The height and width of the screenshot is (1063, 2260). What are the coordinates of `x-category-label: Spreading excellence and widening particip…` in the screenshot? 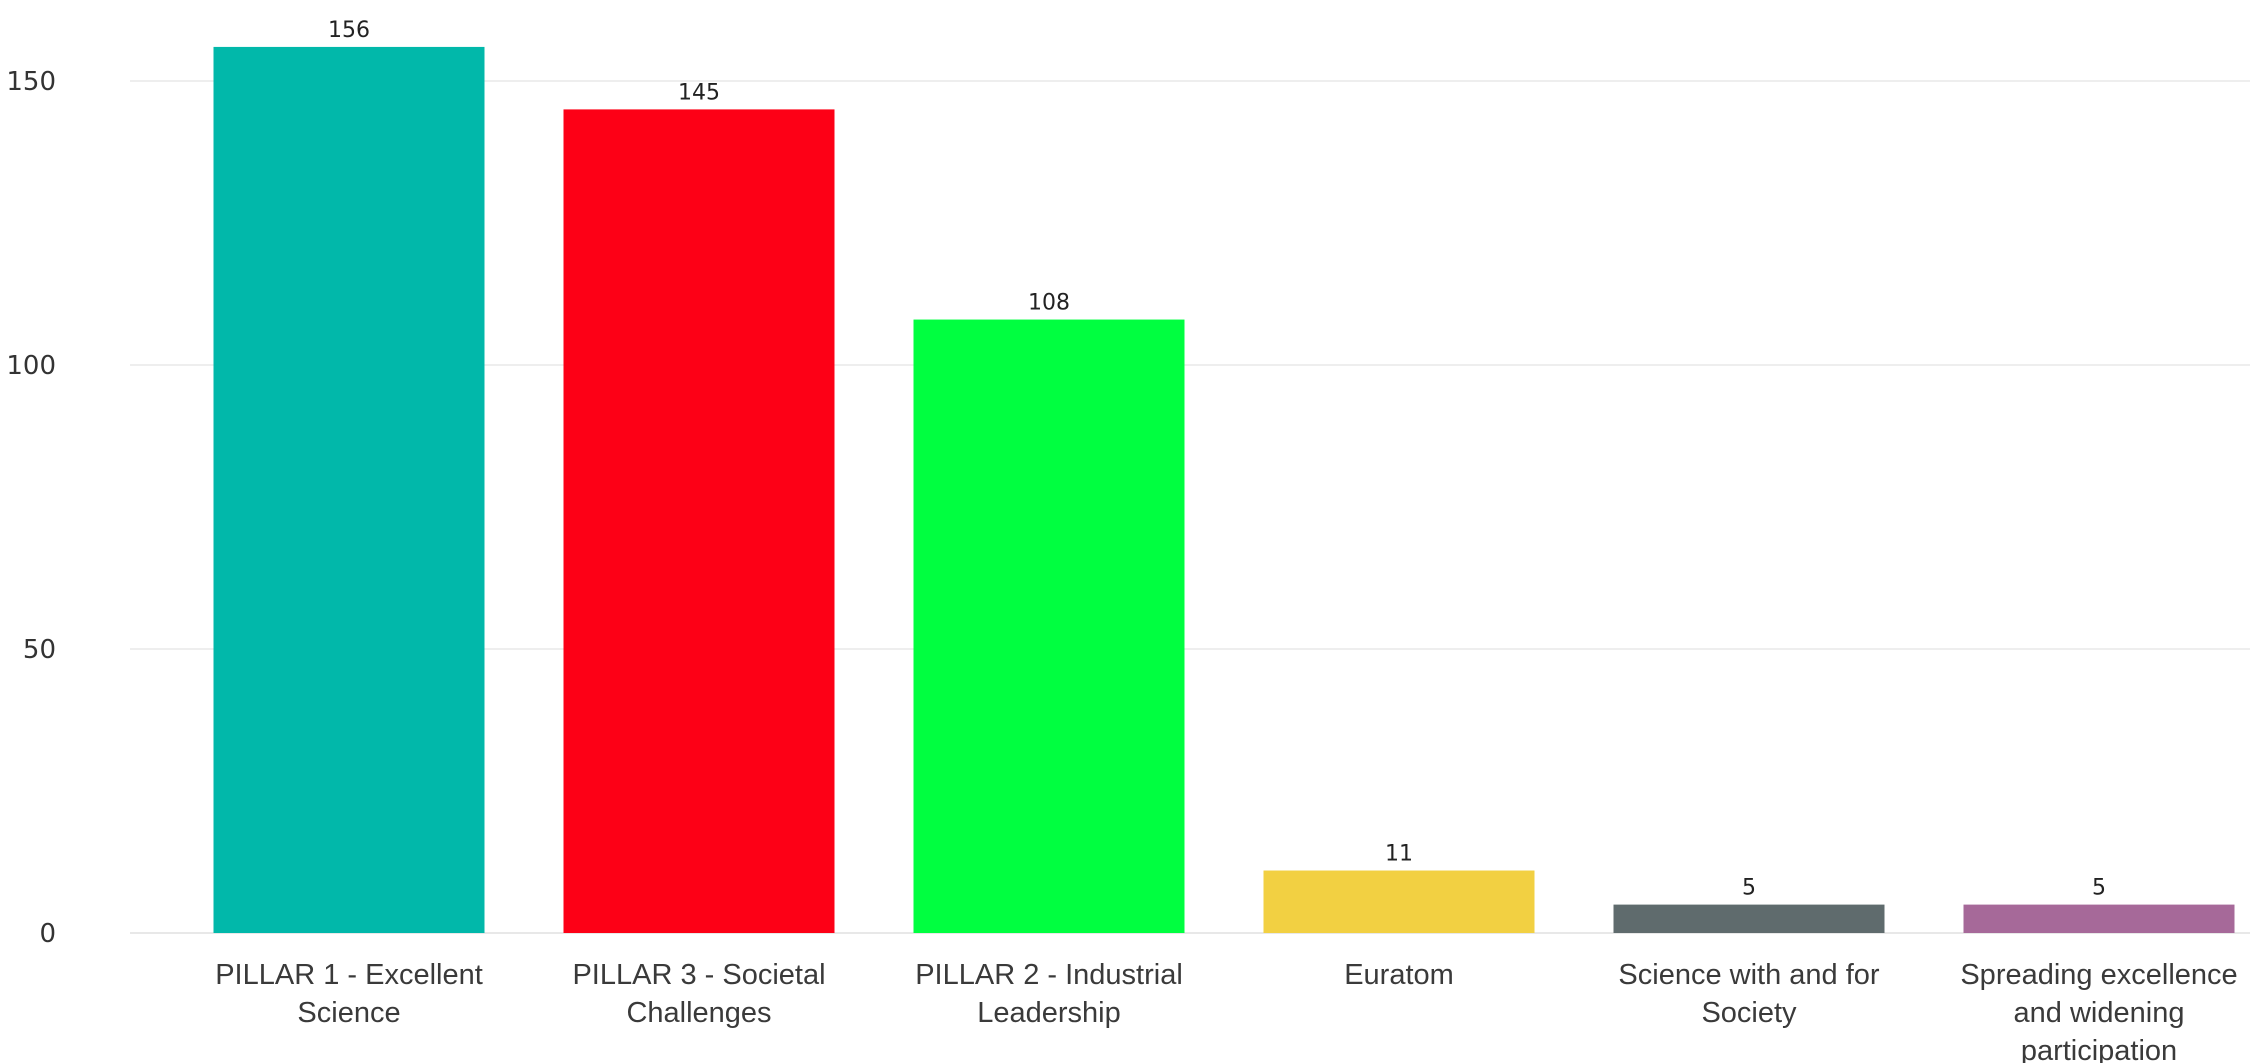 It's located at (2098, 1011).